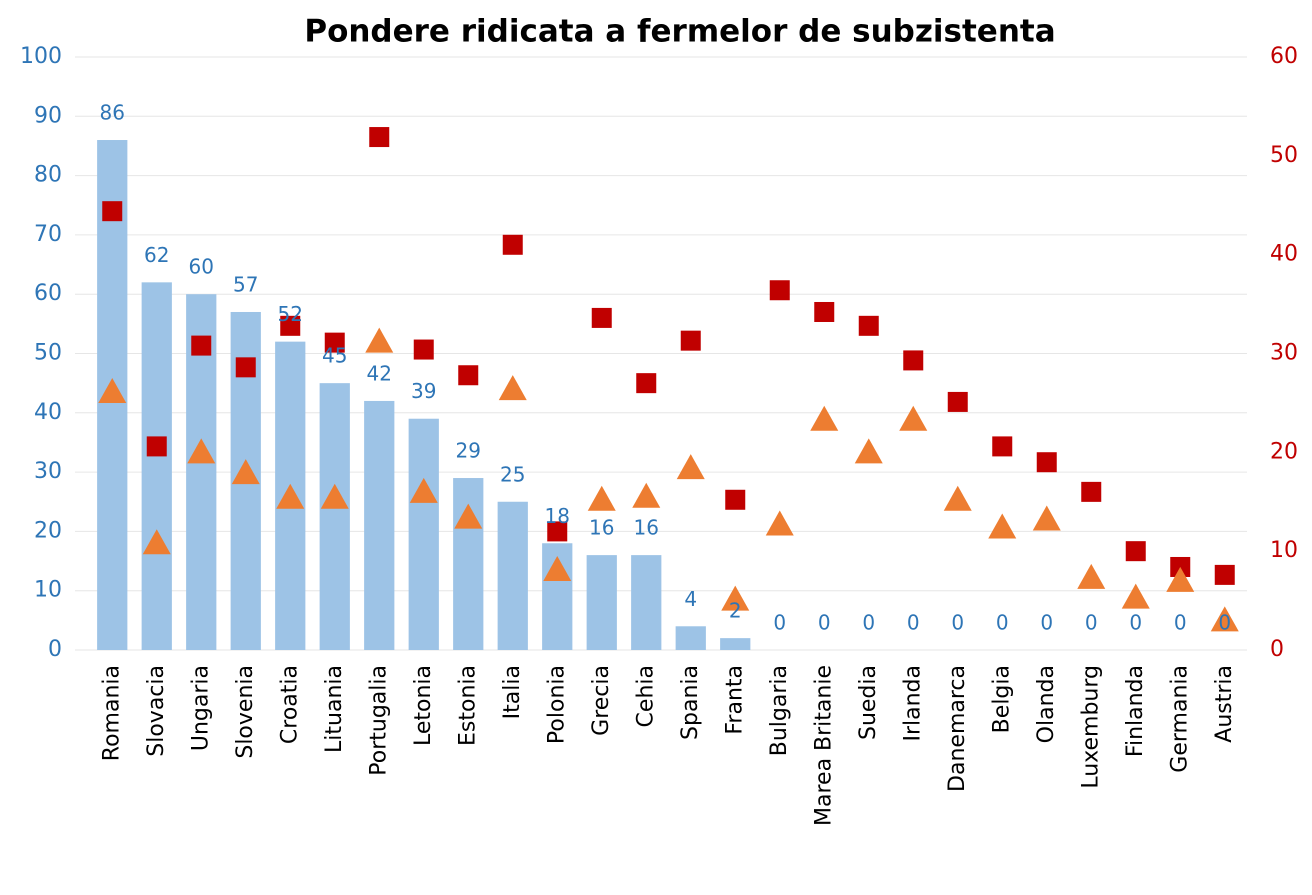  Describe the element at coordinates (48, 353) in the screenshot. I see `y-tick-label: 50` at that location.